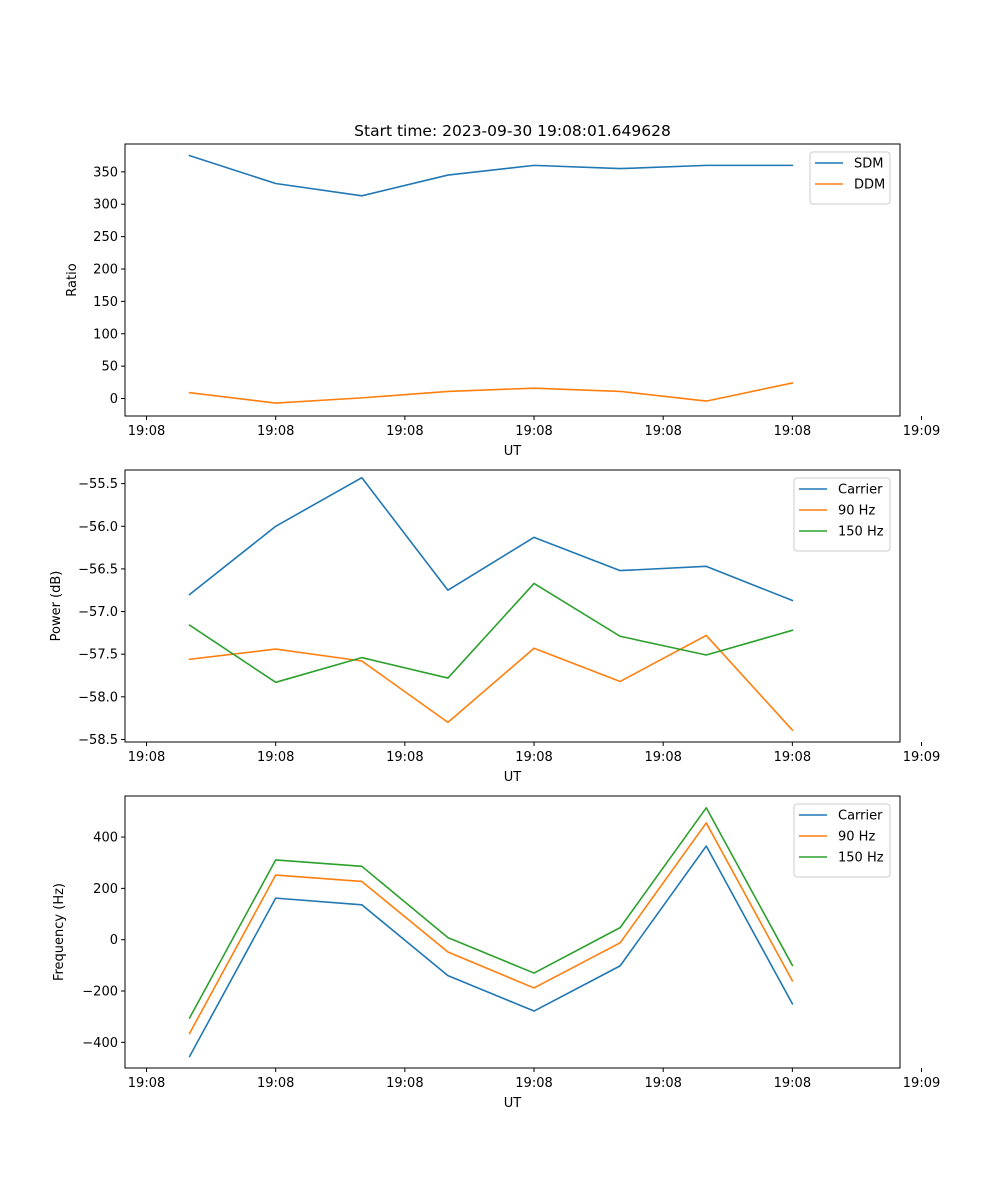 Image resolution: width=1000 pixels, height=1200 pixels. I want to click on y-tick-label: 150, so click(105, 302).